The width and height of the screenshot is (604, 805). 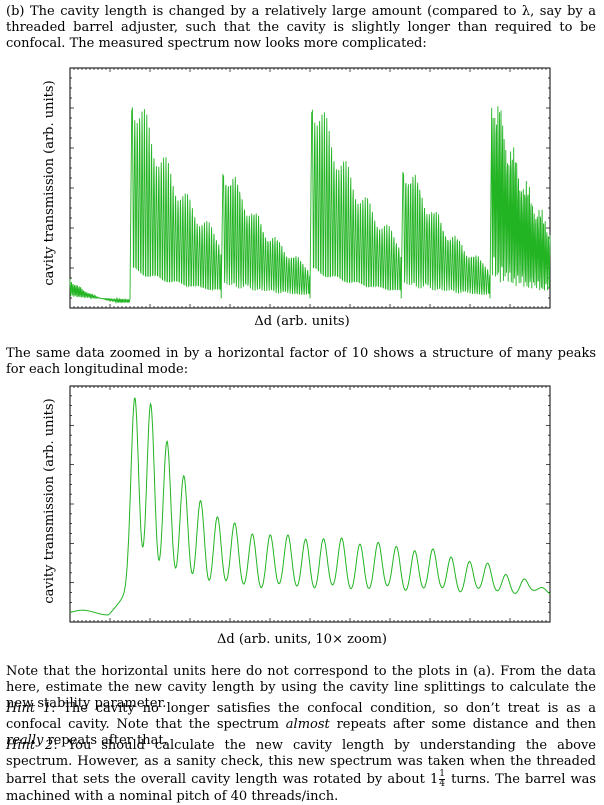 What do you see at coordinates (463, 724) in the screenshot?
I see `hint-1-text-b: repeats after some distance and then` at bounding box center [463, 724].